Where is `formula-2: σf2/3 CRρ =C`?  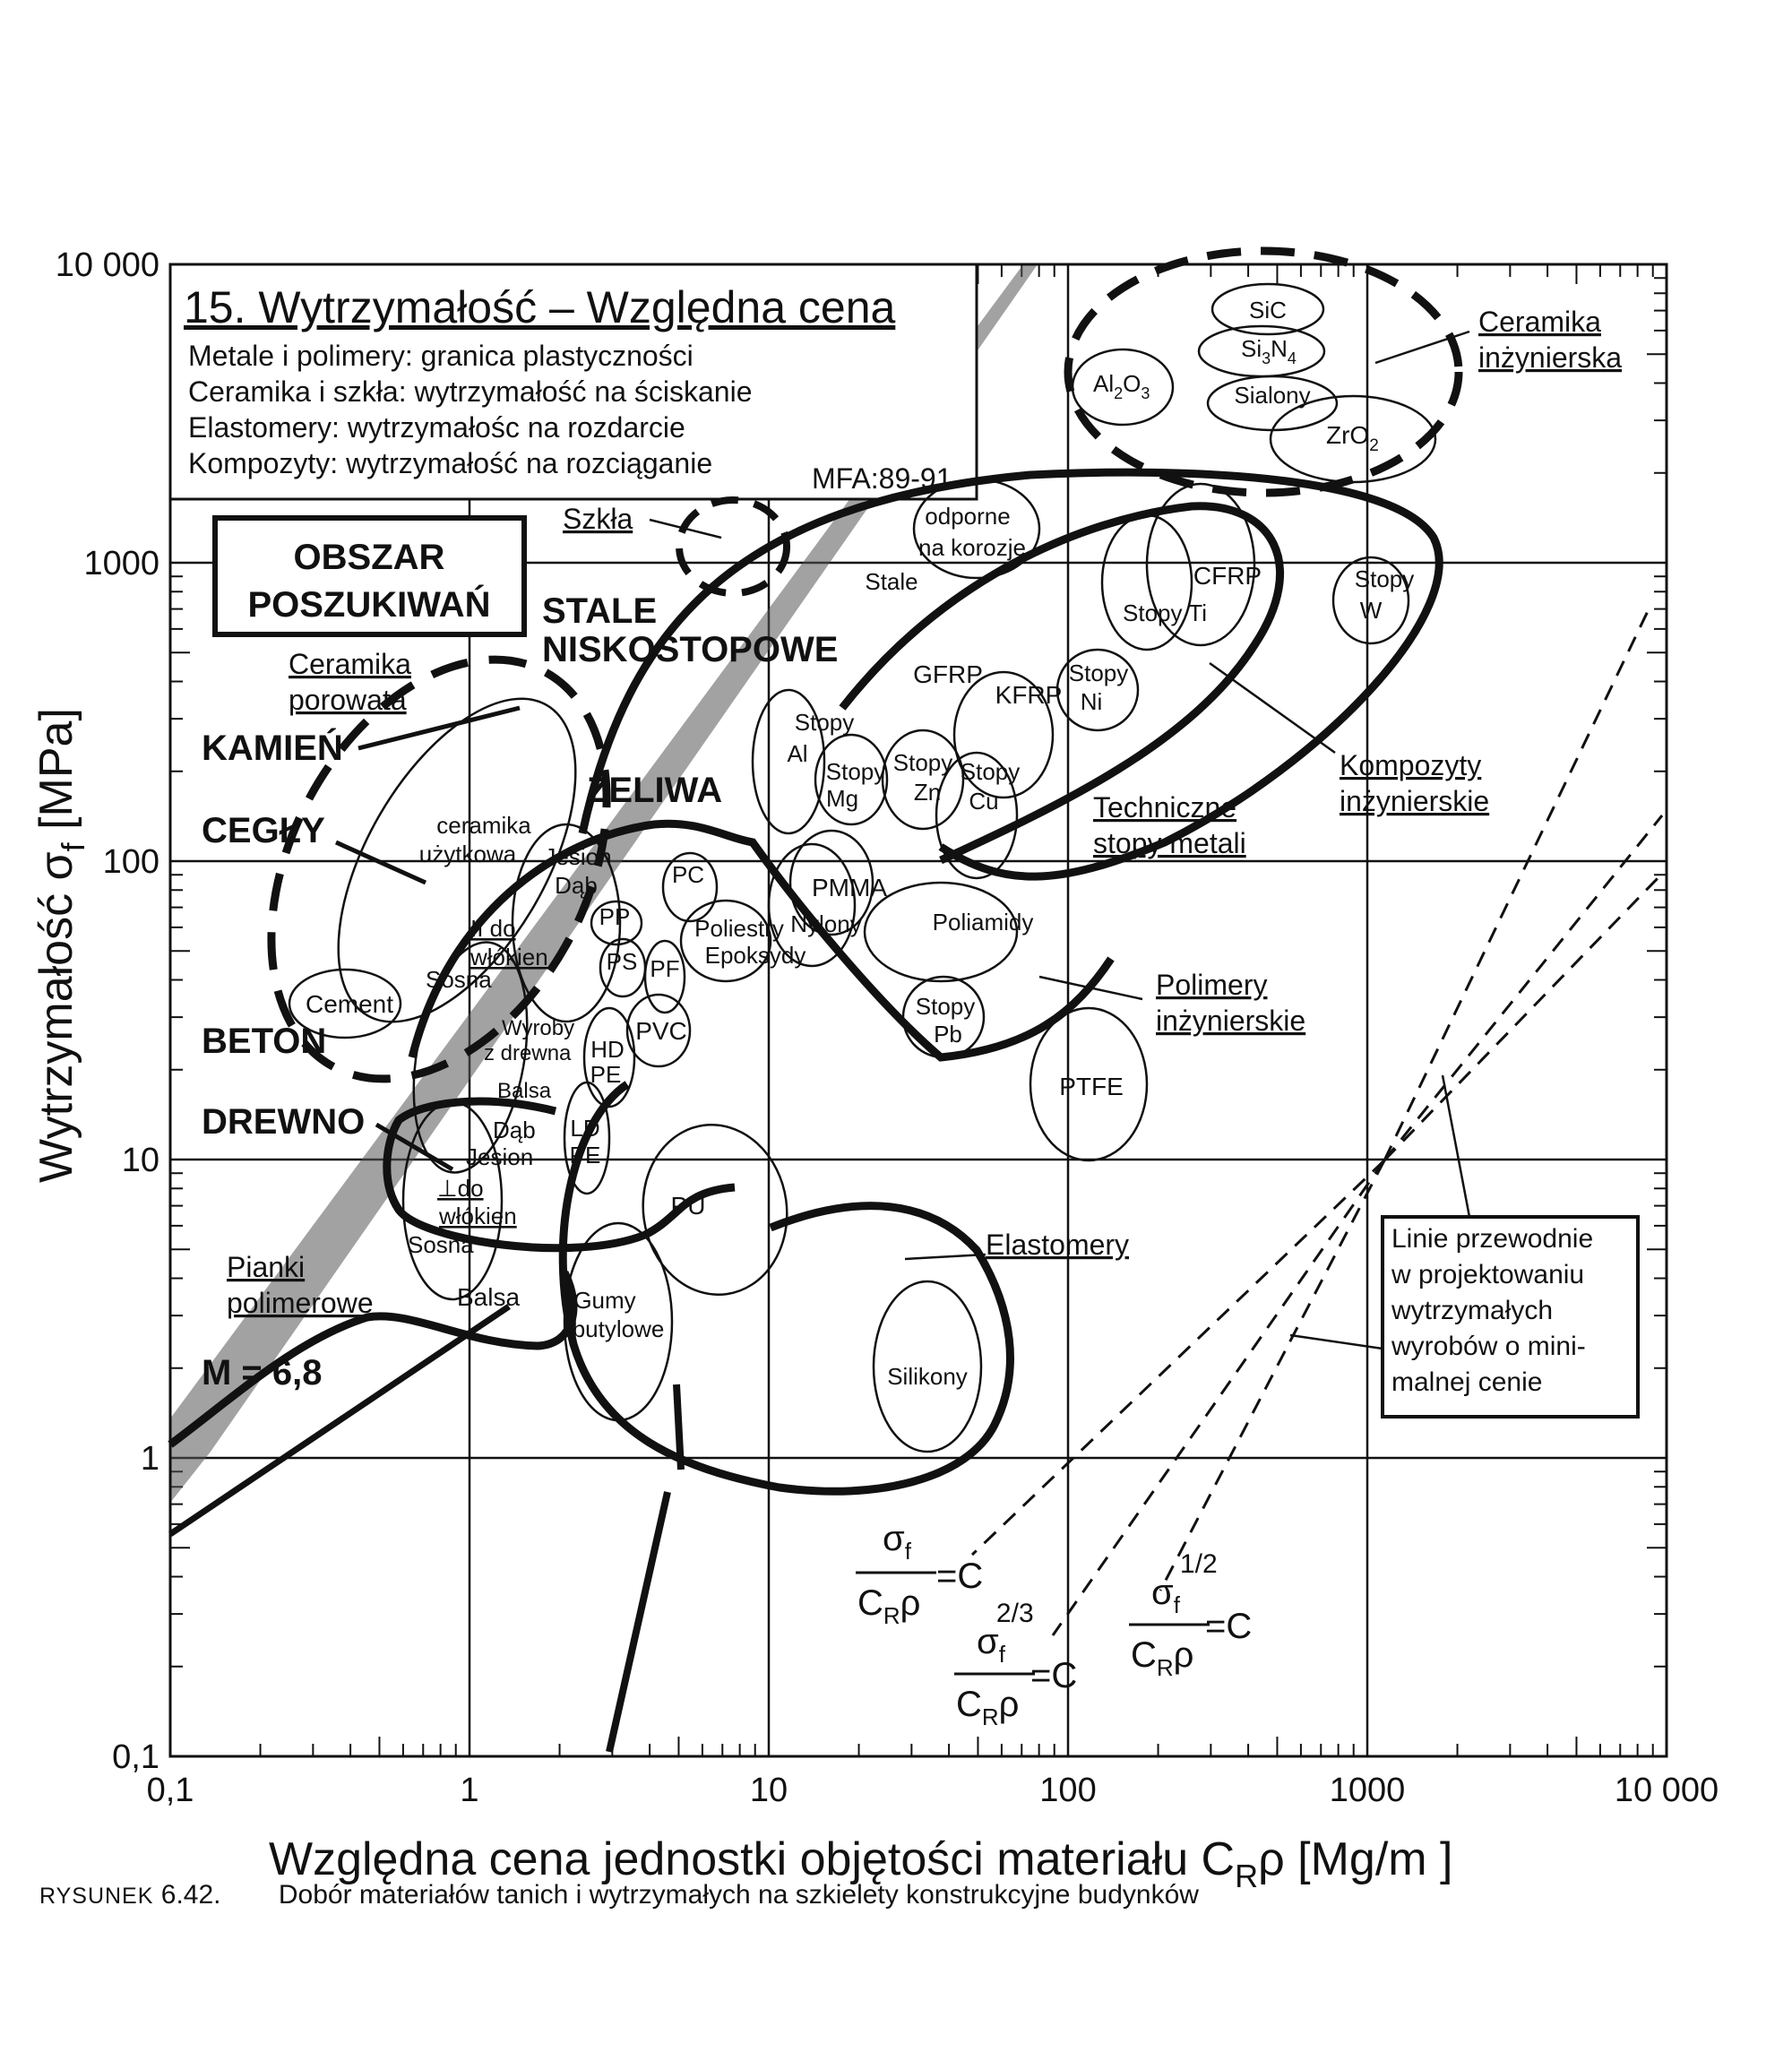 formula-2: σf2/3 CRρ =C is located at coordinates (1016, 1664).